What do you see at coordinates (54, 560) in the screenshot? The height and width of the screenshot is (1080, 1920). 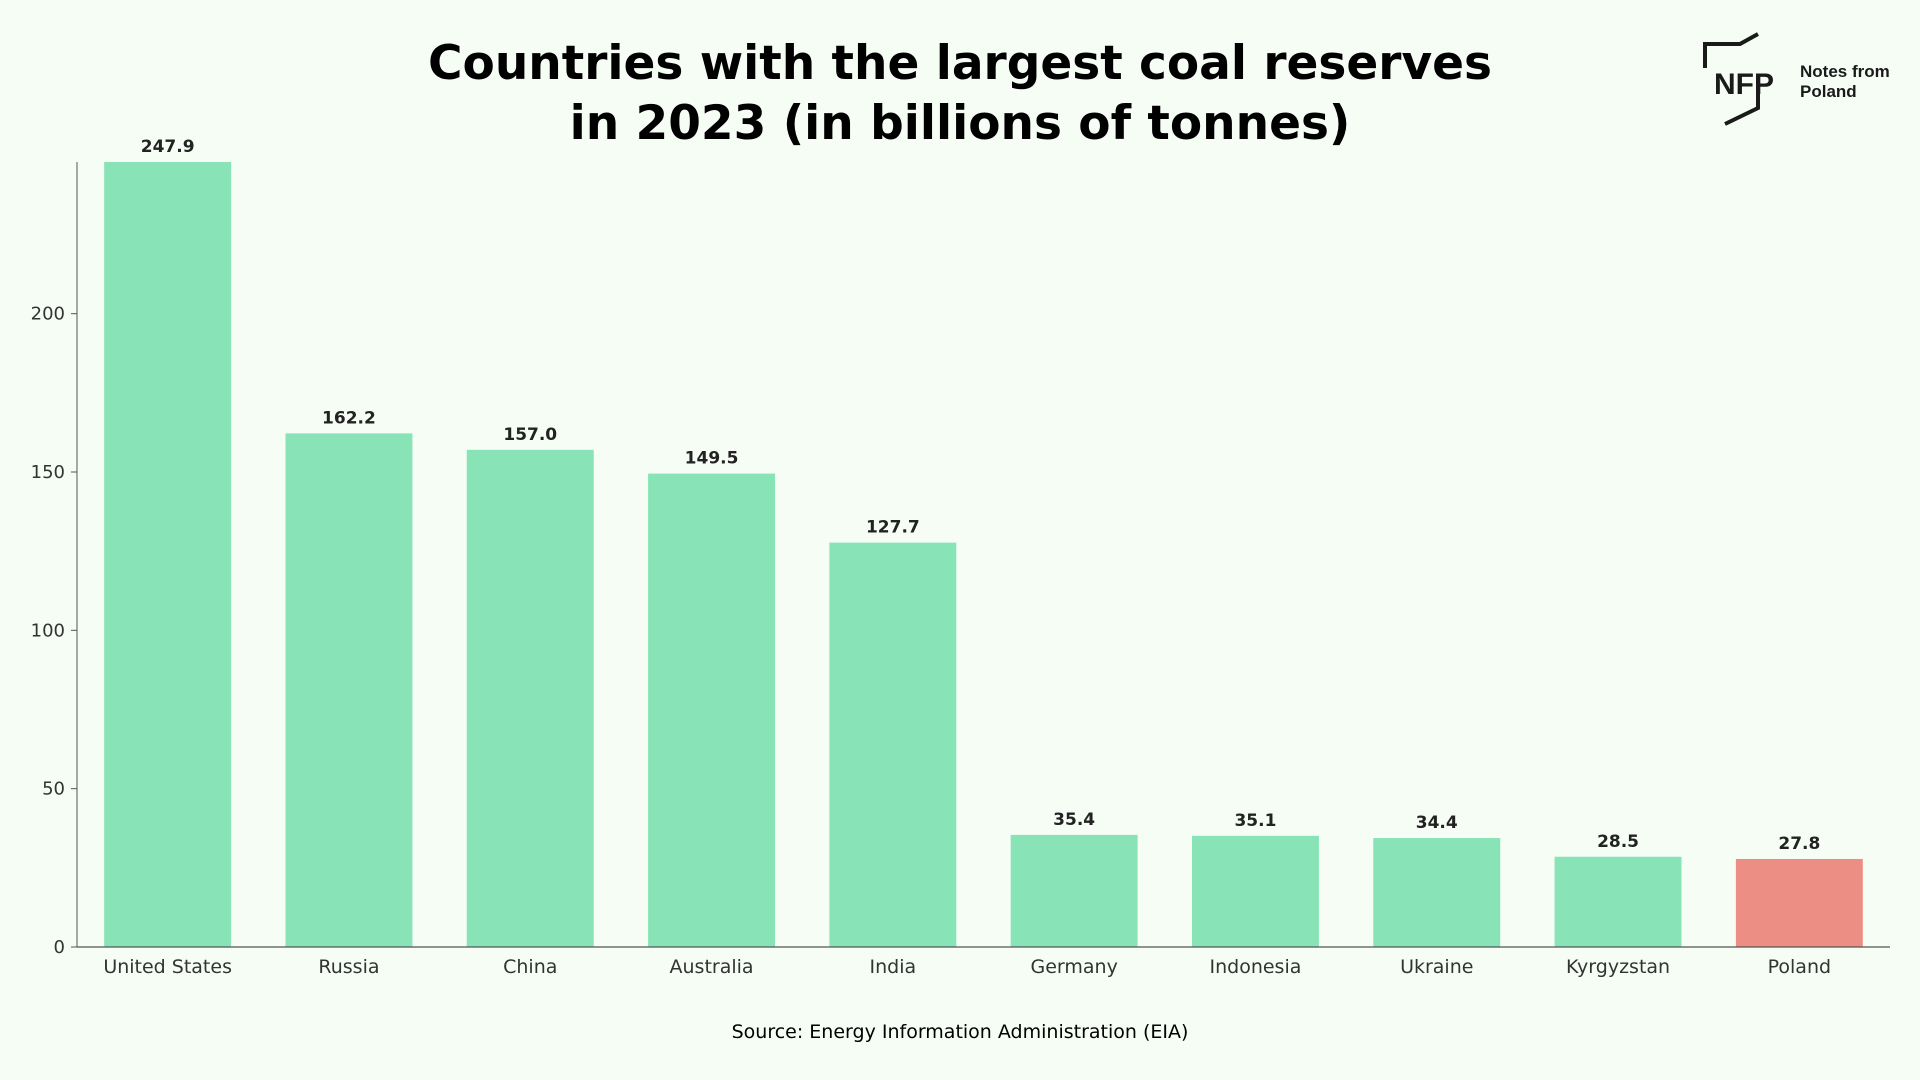 I see `y-axis: 0 50 100 150 200` at bounding box center [54, 560].